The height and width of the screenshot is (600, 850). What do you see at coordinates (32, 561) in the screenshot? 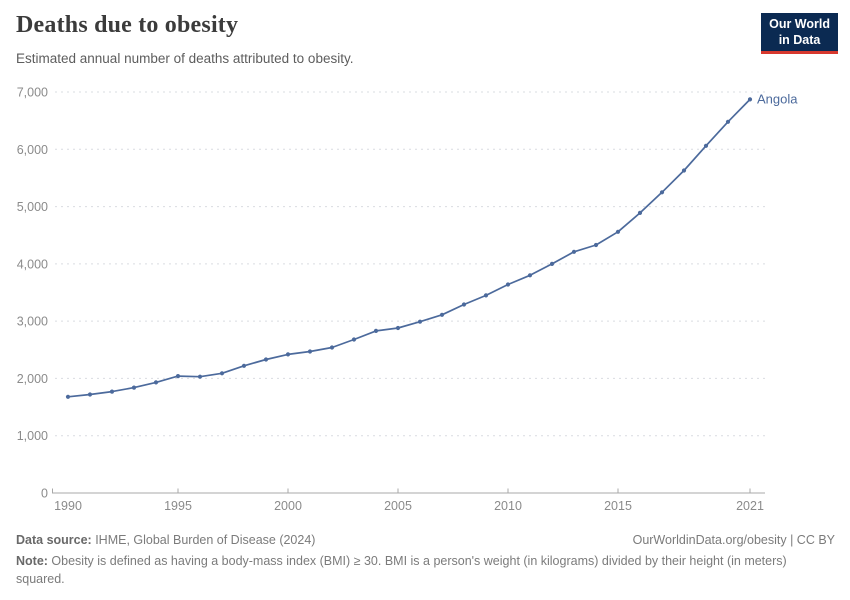
I see `note-label: Note:` at bounding box center [32, 561].